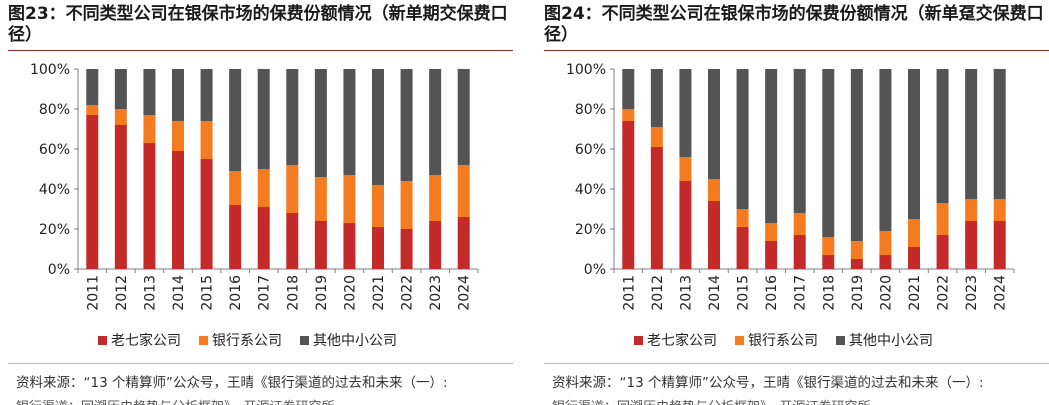  What do you see at coordinates (235, 120) in the screenshot?
I see `bar-other-2016` at bounding box center [235, 120].